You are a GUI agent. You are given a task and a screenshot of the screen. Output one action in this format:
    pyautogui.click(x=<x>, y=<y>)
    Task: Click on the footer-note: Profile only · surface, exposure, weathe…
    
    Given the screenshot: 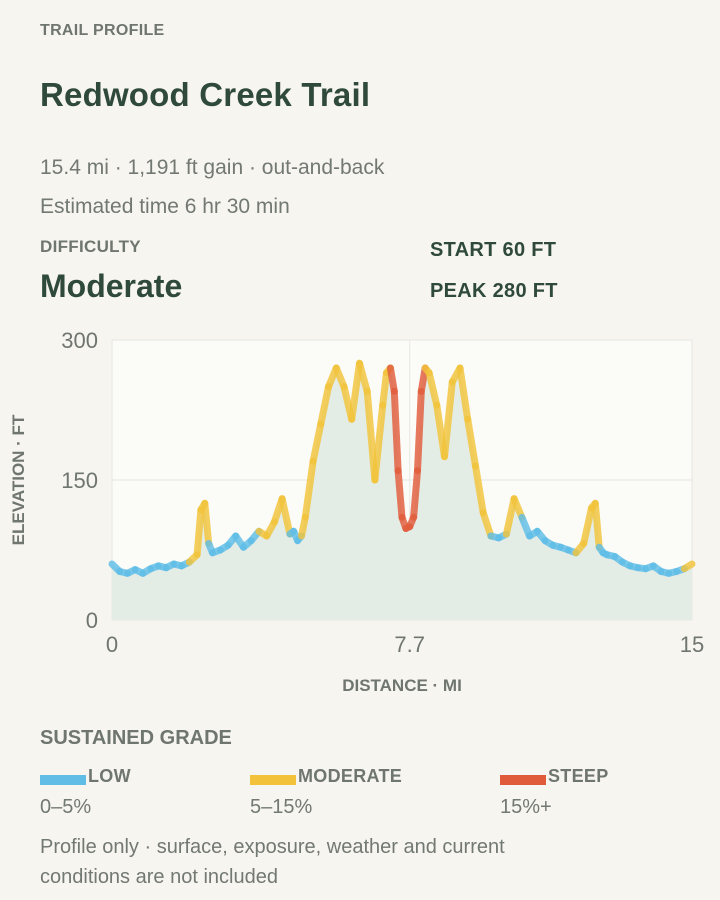 What is the action you would take?
    pyautogui.click(x=272, y=862)
    